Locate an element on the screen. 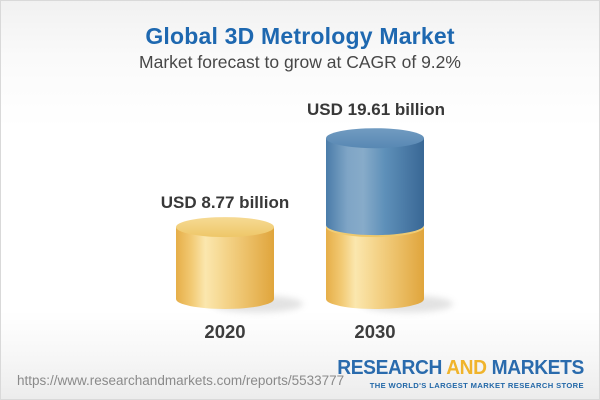 This screenshot has width=600, height=400. category-label-2030: 2030 is located at coordinates (375, 331).